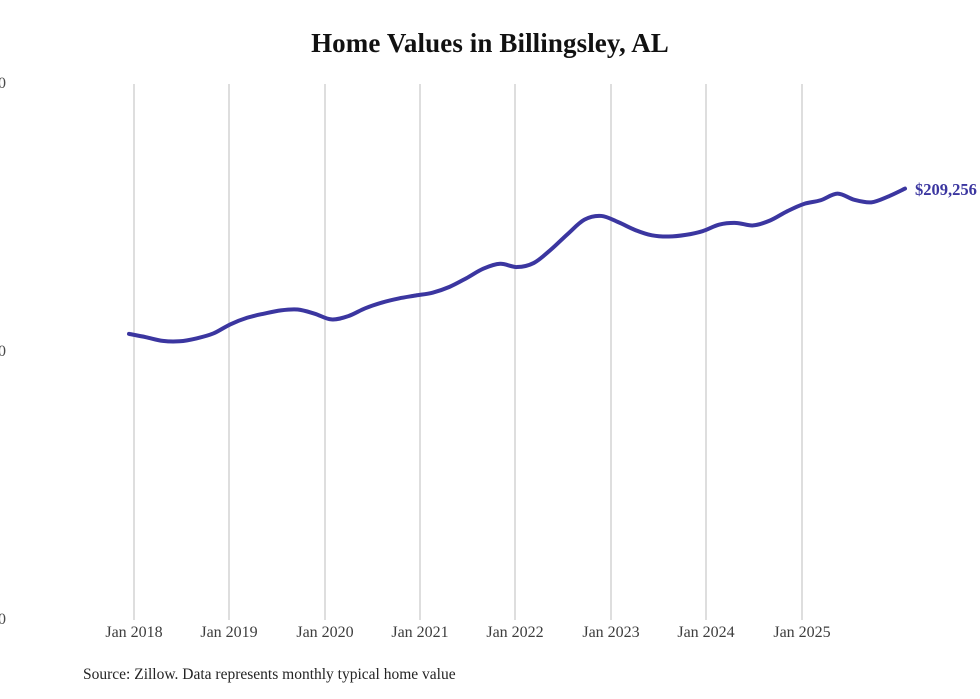 This screenshot has height=699, width=980. Describe the element at coordinates (611, 632) in the screenshot. I see `x-axis-tick-label-5: Jan 2023` at that location.